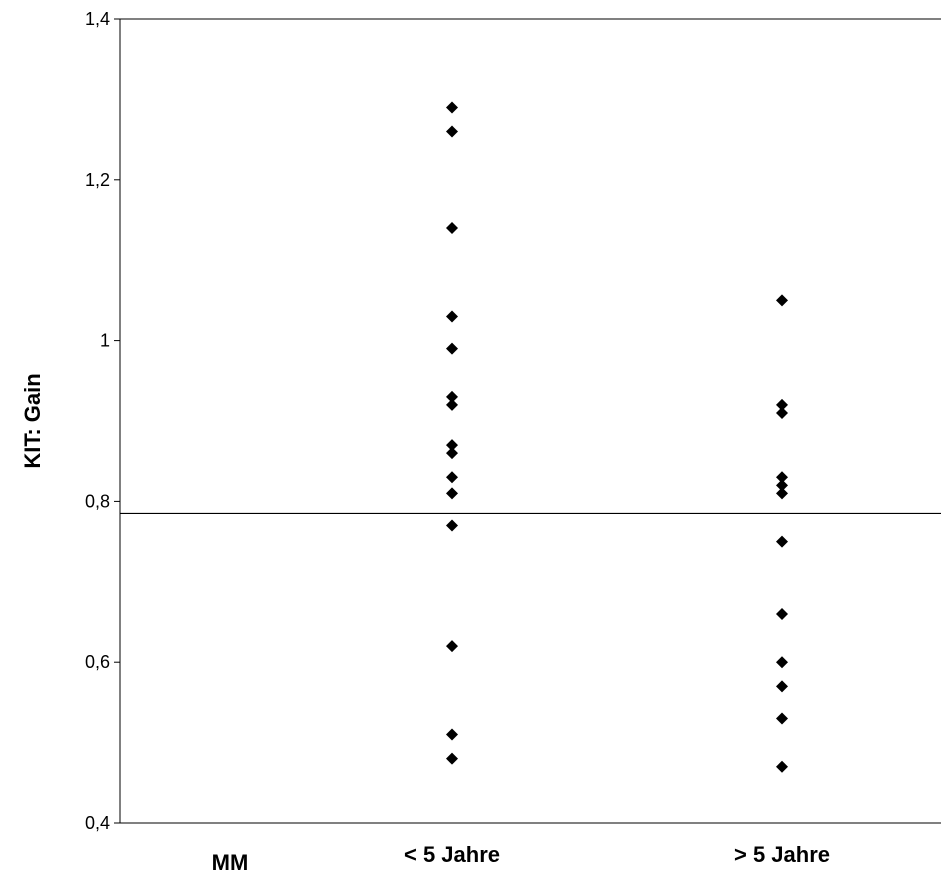  I want to click on x-category-label: < 5 Jahre, so click(452, 854).